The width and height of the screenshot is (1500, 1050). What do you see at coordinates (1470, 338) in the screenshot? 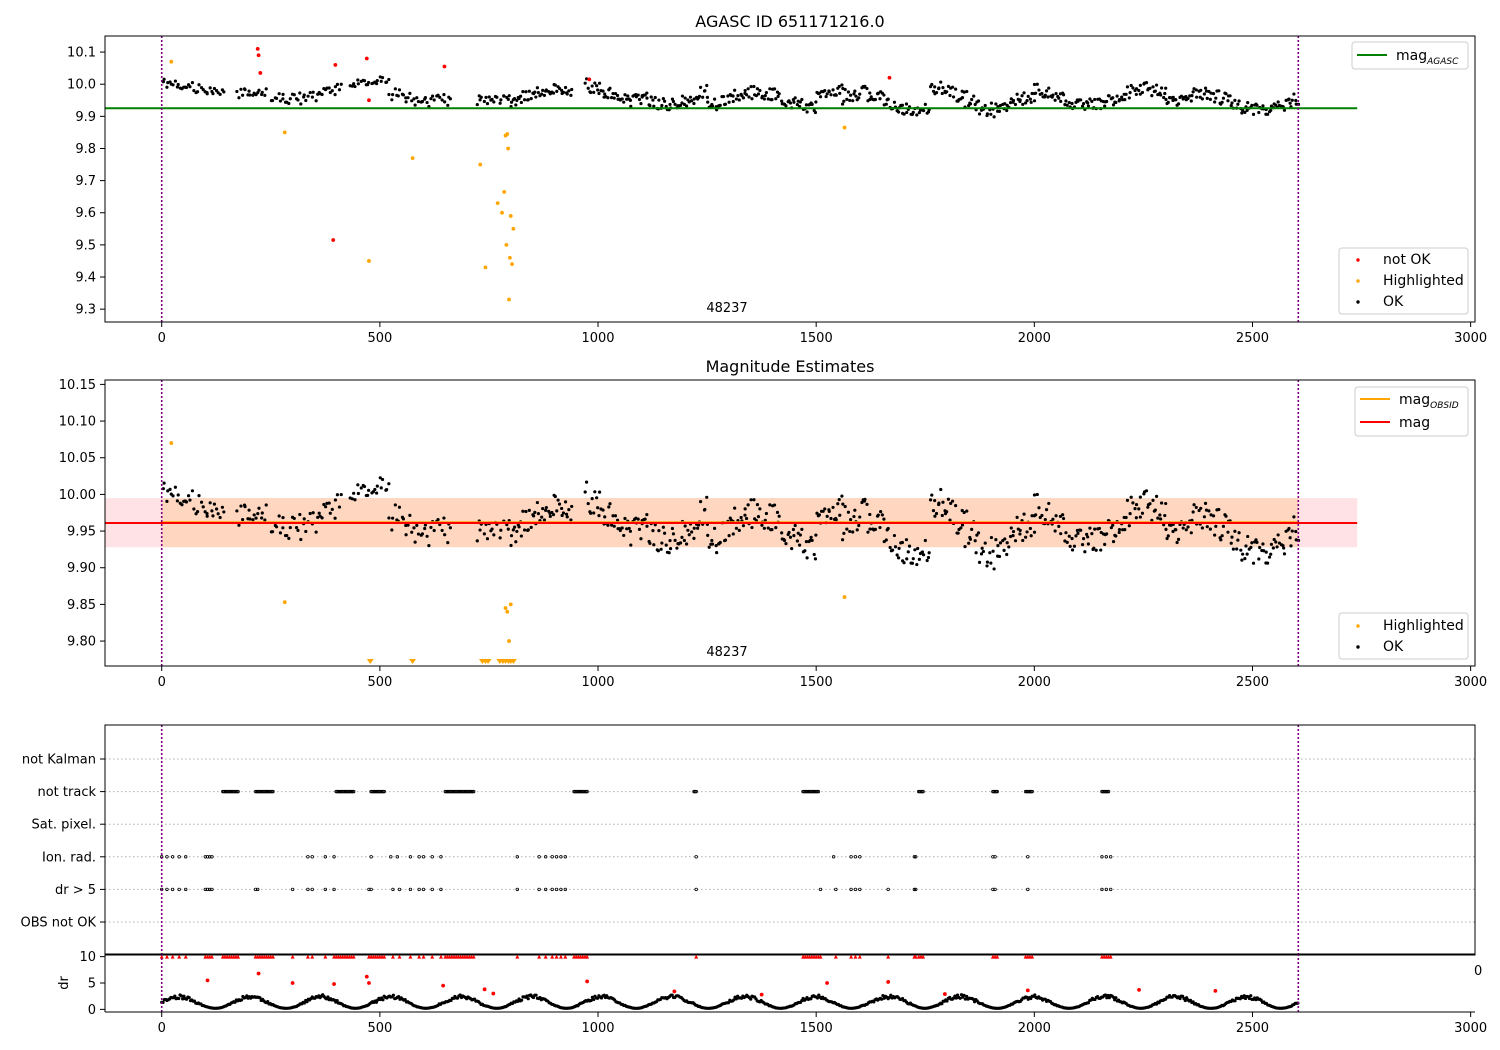
I see `panel1-x-tick-label: 3000` at bounding box center [1470, 338].